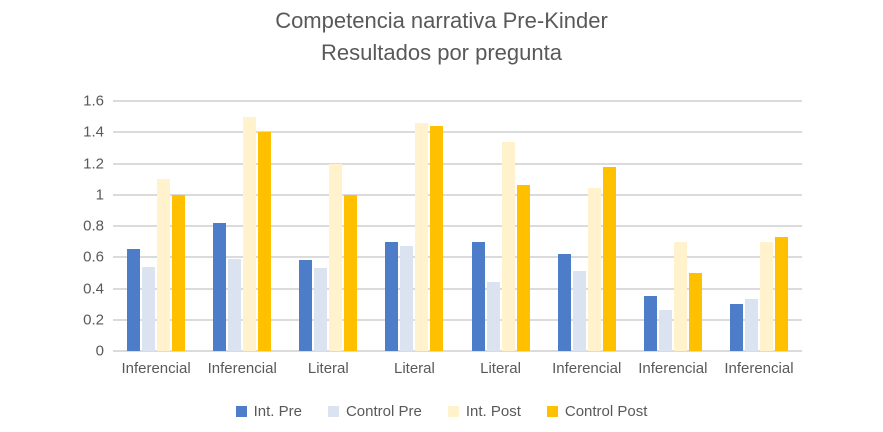 The height and width of the screenshot is (432, 883). What do you see at coordinates (93, 226) in the screenshot?
I see `y-axis-tick-label: 0.8` at bounding box center [93, 226].